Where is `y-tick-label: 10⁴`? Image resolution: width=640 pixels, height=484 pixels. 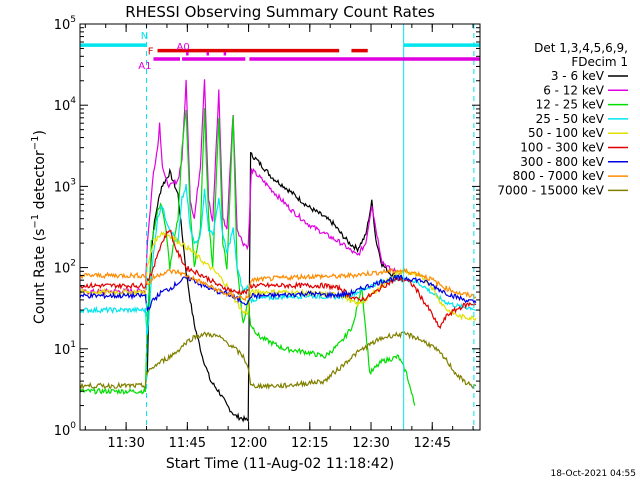
y-tick-label: 10⁴ is located at coordinates (65, 105).